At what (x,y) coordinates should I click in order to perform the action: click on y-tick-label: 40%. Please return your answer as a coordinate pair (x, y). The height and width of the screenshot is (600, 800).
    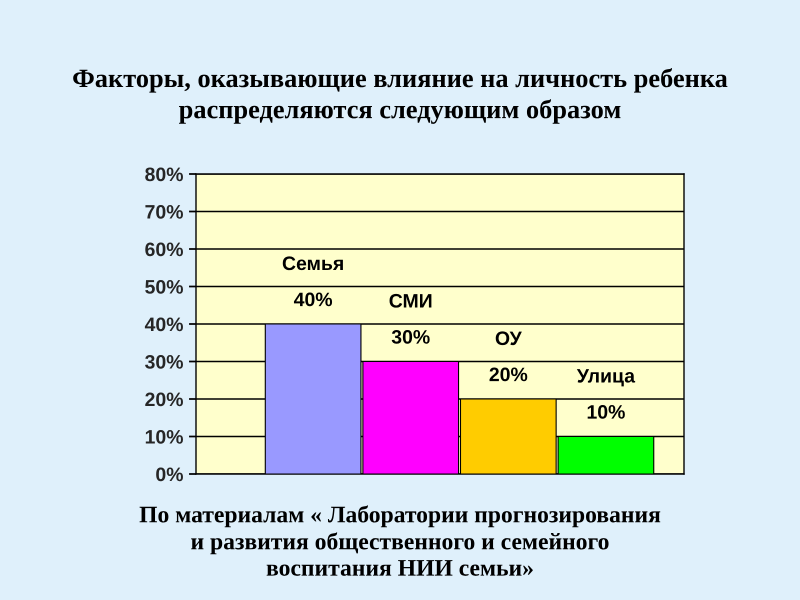
    Looking at the image, I should click on (163, 324).